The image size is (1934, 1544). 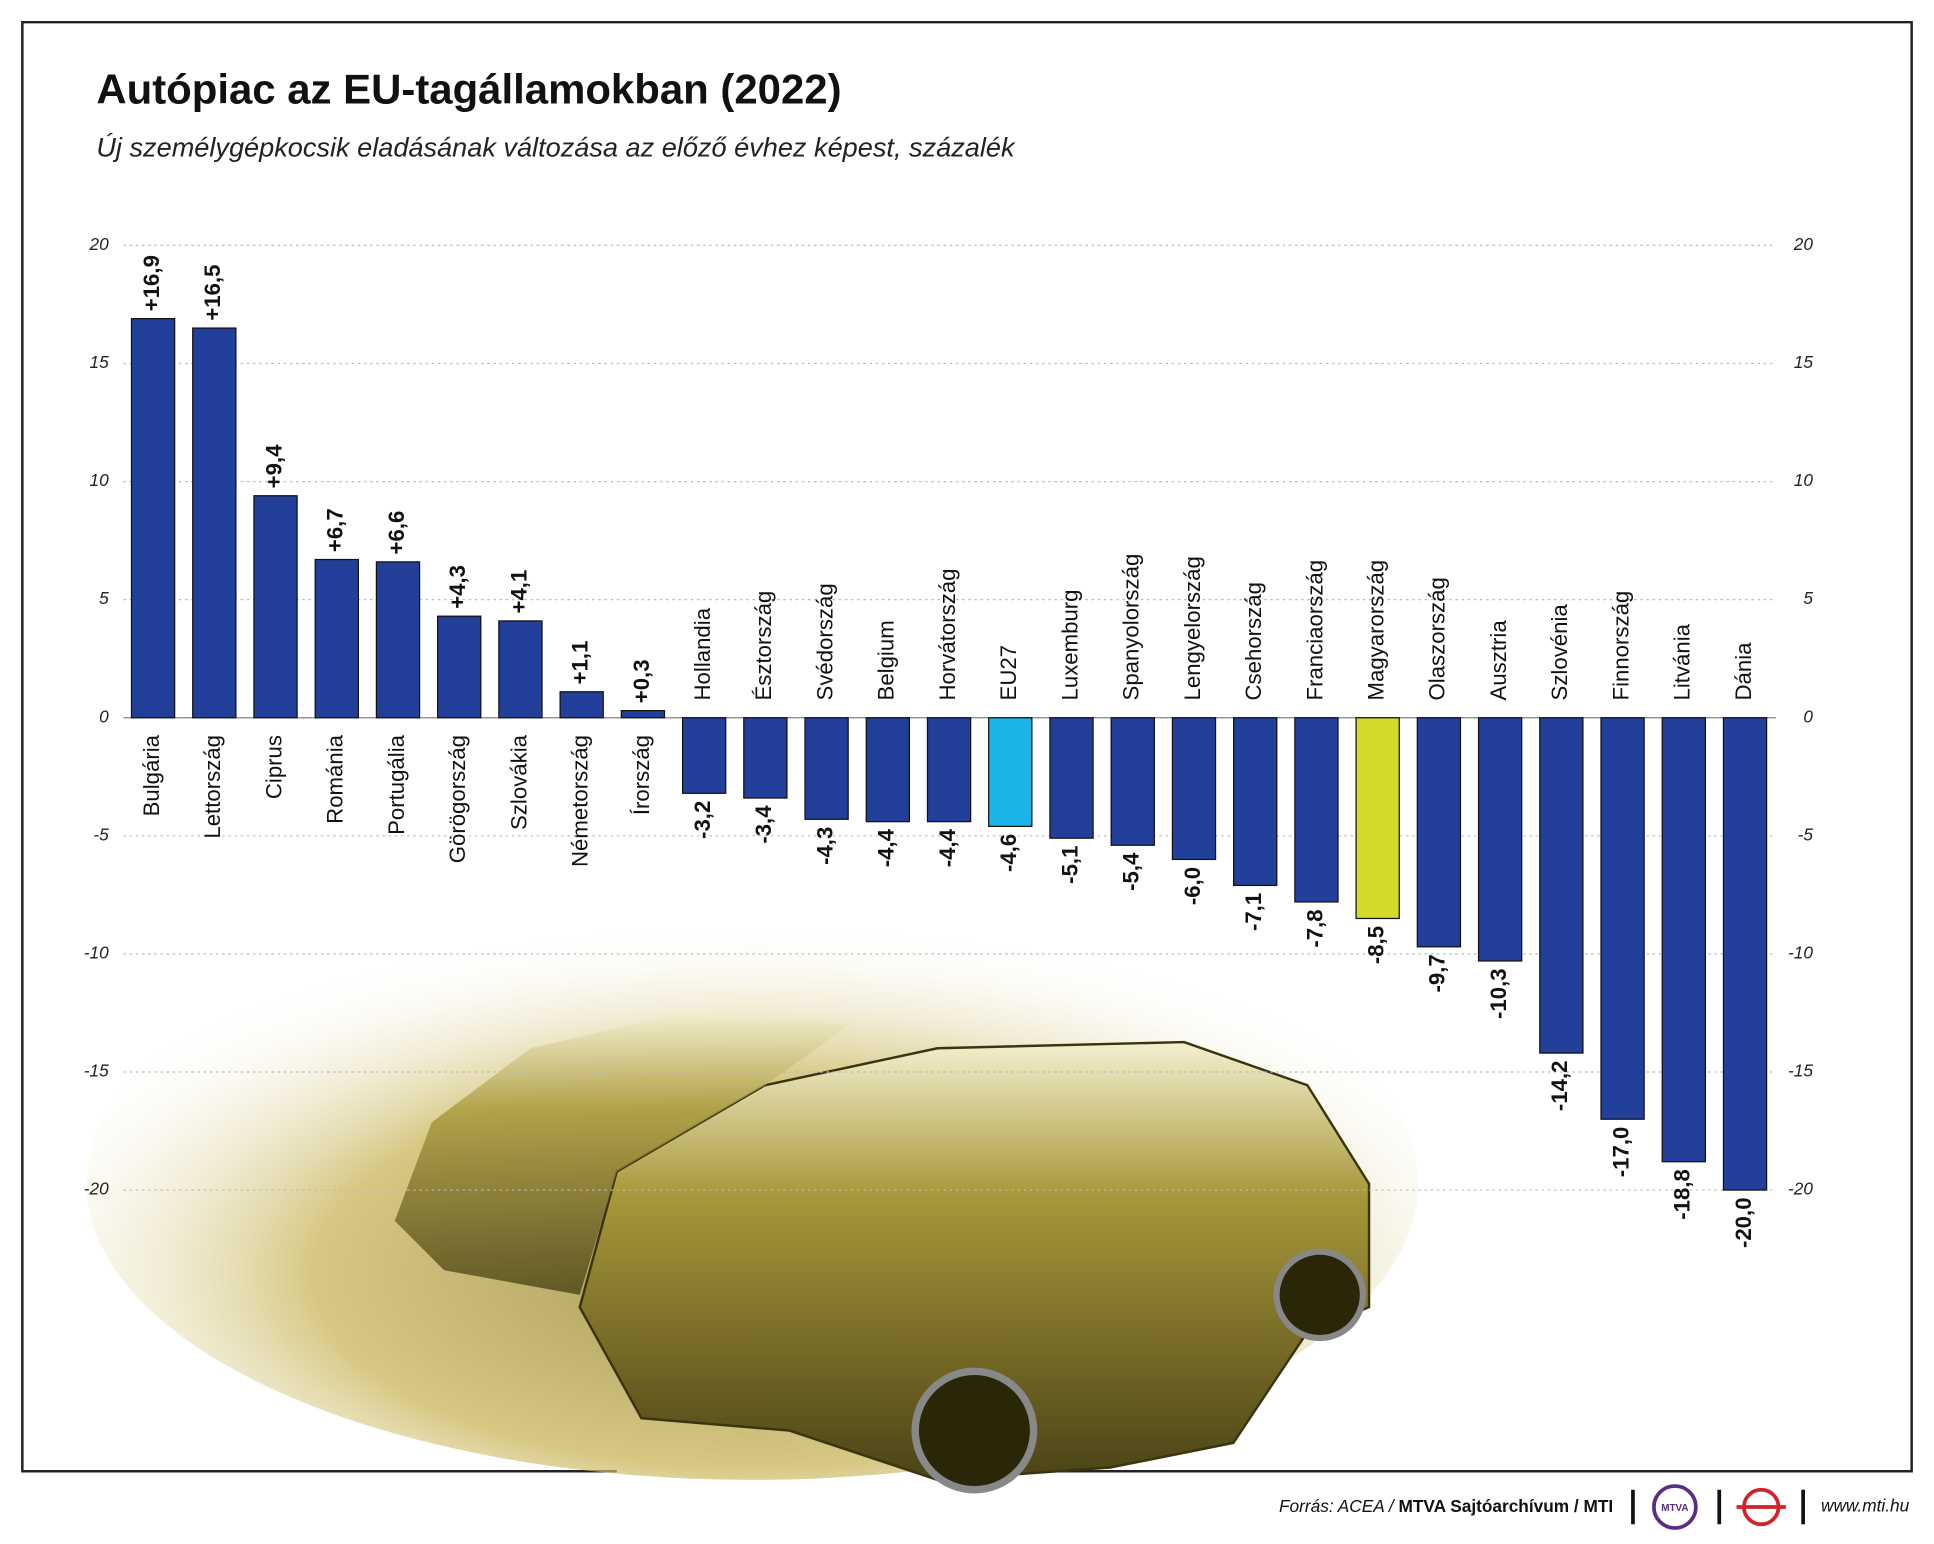 What do you see at coordinates (1559, 652) in the screenshot?
I see `x-tick-label: Szlovénia` at bounding box center [1559, 652].